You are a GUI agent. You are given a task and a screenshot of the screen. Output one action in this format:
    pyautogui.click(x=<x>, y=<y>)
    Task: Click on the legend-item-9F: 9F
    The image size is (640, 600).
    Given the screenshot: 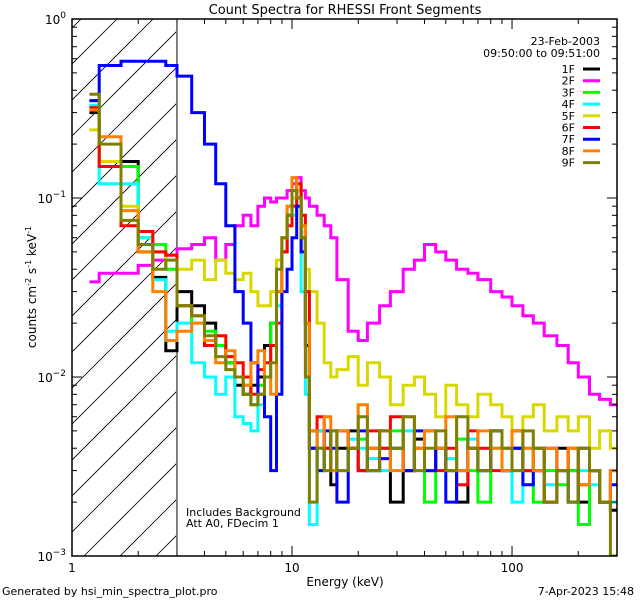 What is the action you would take?
    pyautogui.click(x=581, y=163)
    